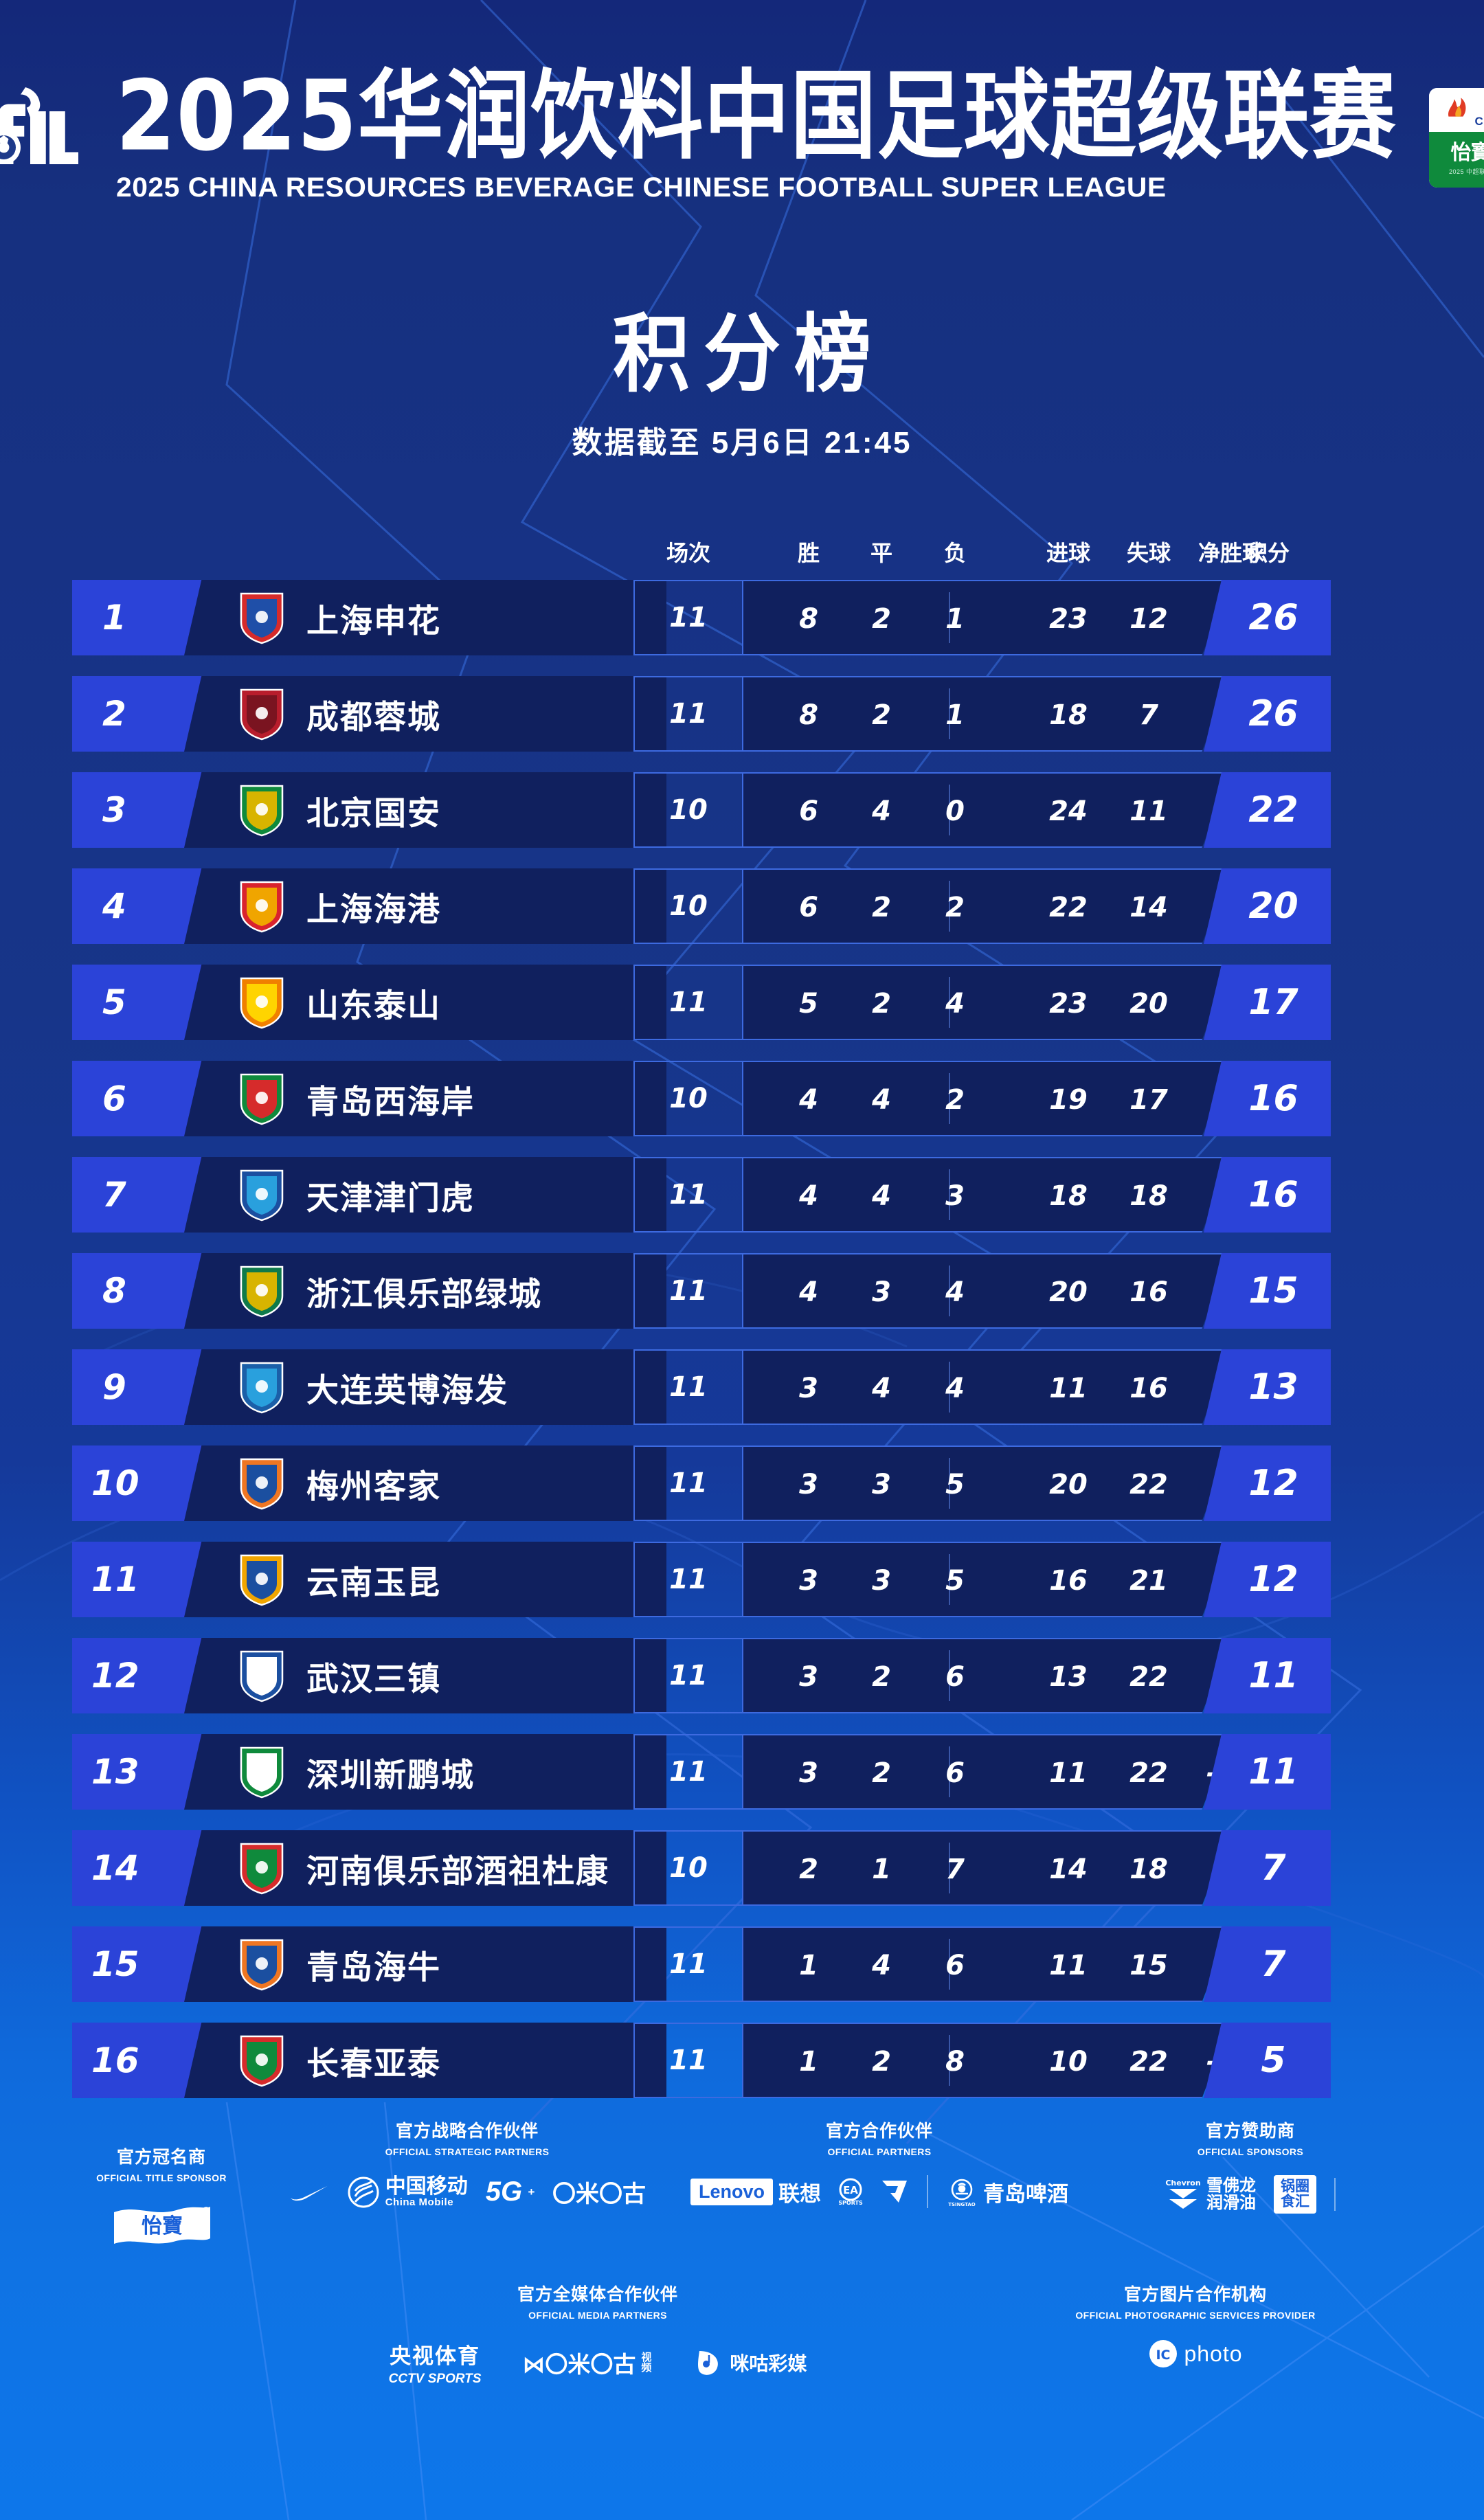  Describe the element at coordinates (425, 1964) in the screenshot. I see `team-cell: 青岛海牛` at that location.